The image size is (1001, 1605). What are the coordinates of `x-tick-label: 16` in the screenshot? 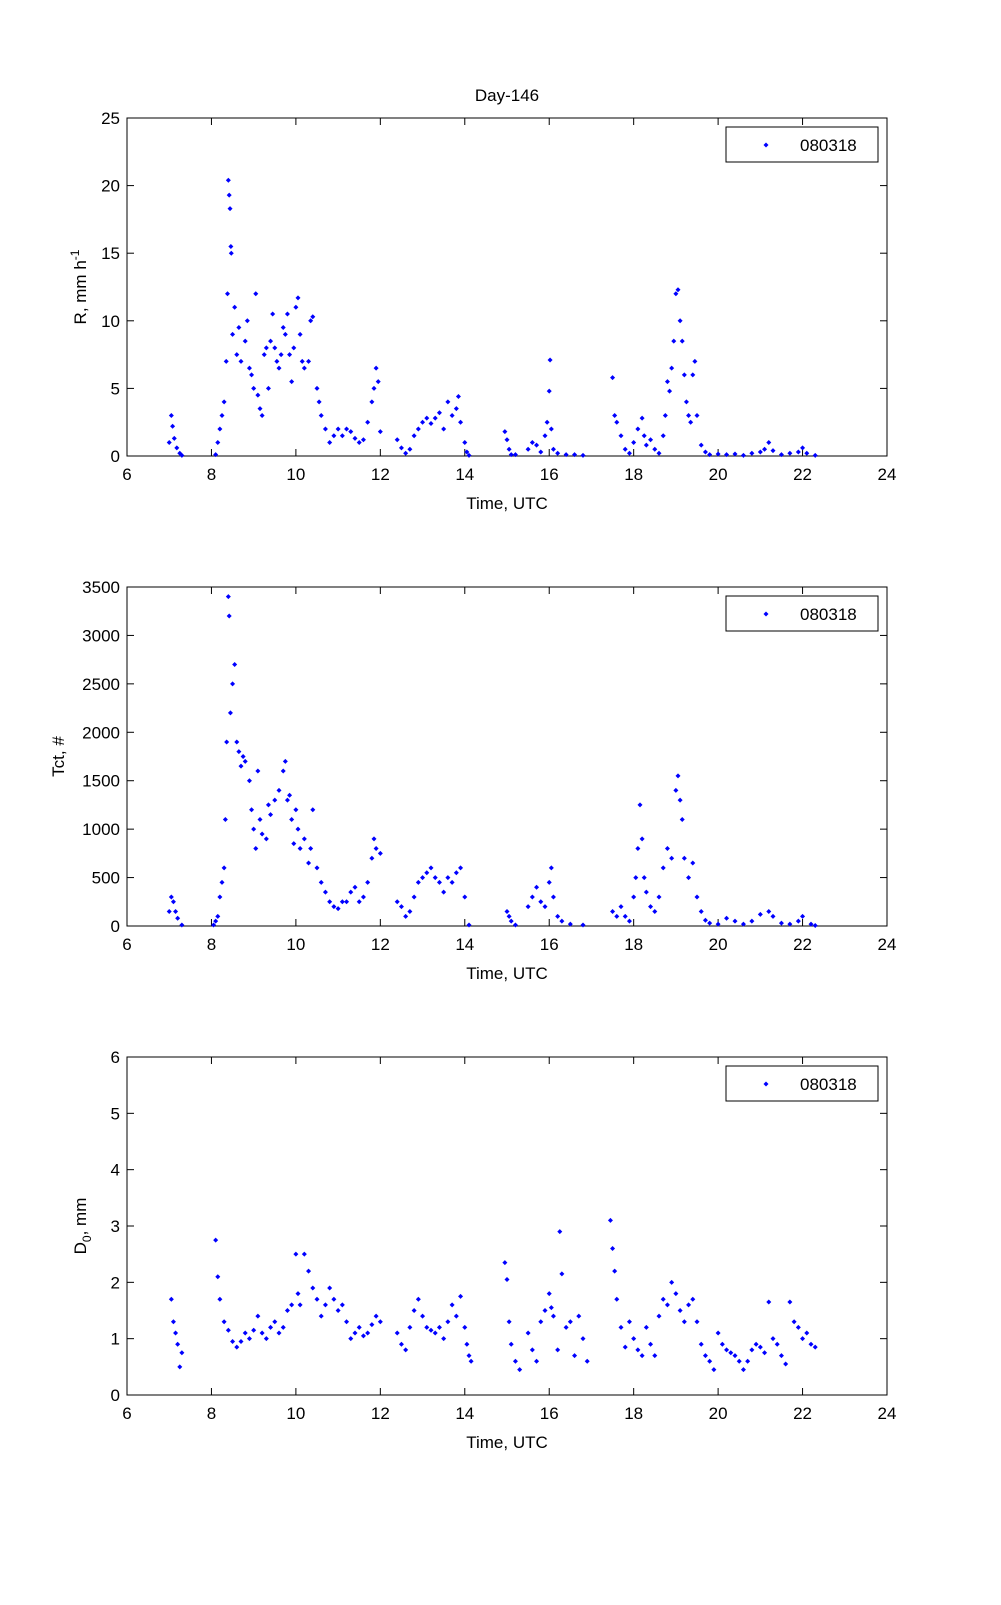 It's located at (549, 1413).